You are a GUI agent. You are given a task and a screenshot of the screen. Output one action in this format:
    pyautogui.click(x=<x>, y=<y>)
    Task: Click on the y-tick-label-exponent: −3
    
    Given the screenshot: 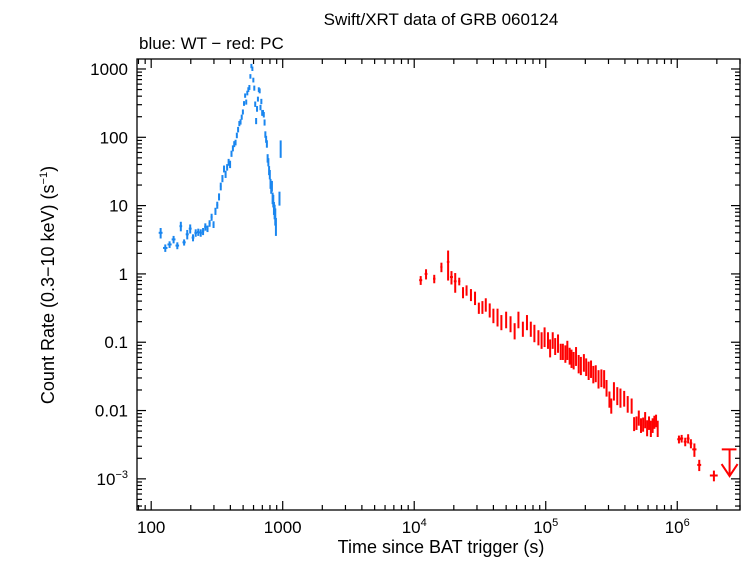 What is the action you would take?
    pyautogui.click(x=121, y=475)
    